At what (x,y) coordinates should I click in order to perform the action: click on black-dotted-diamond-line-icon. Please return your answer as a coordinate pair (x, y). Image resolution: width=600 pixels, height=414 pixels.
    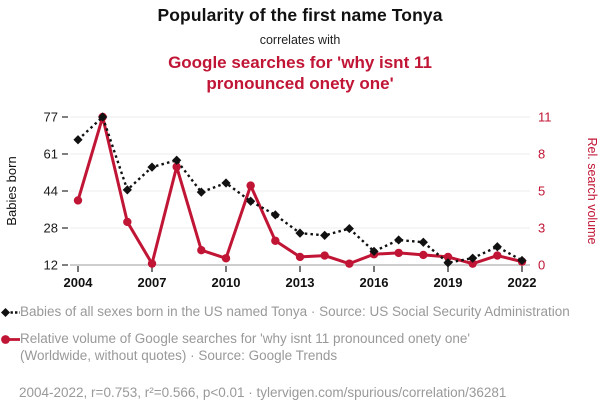
    Looking at the image, I should click on (10, 312).